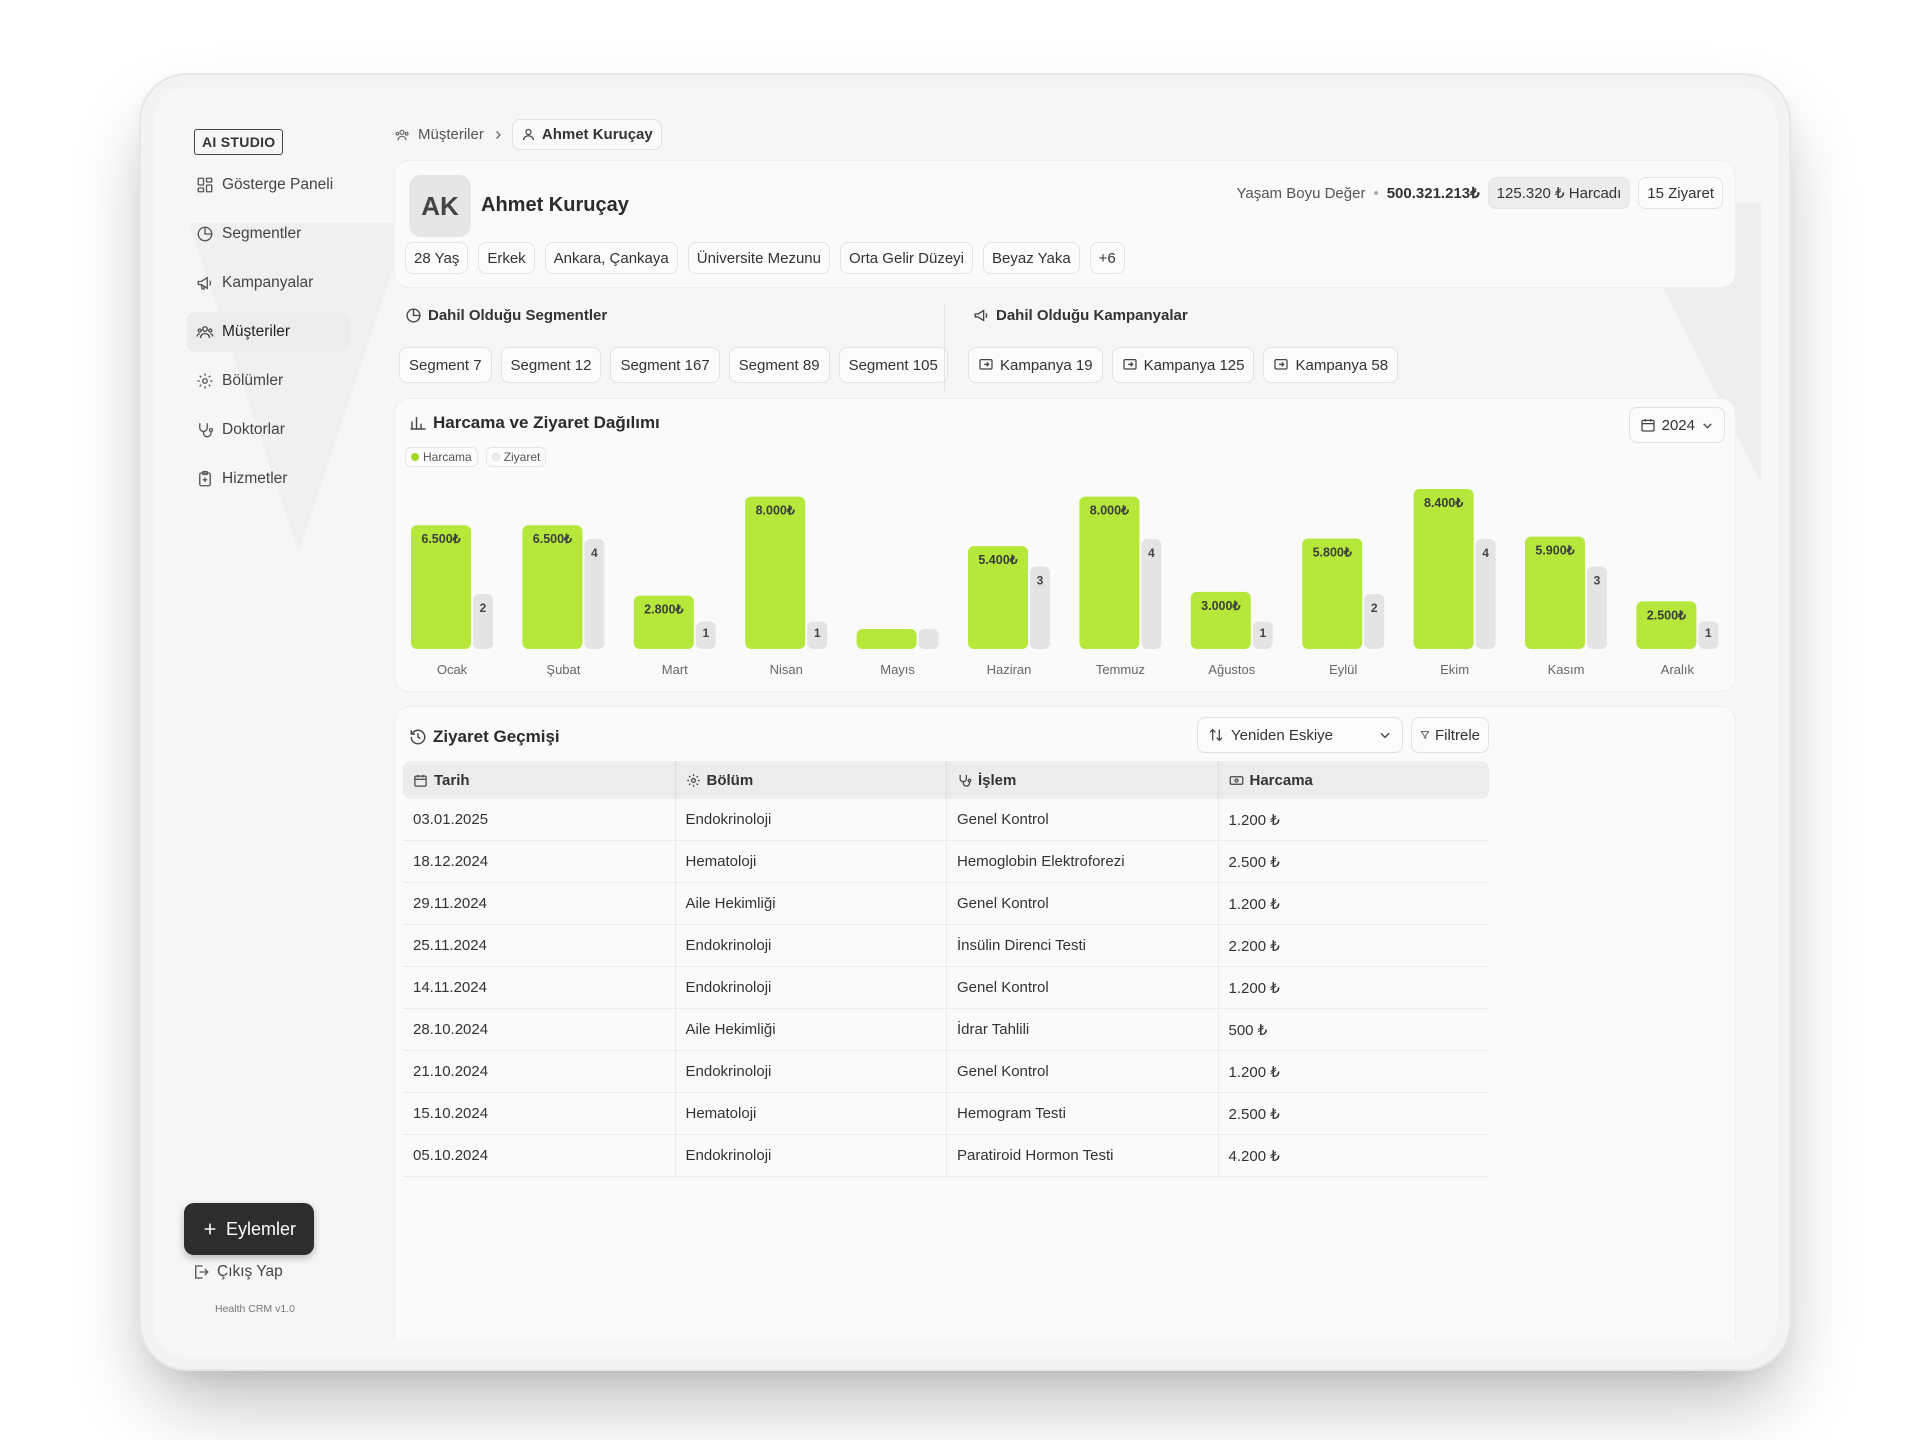  I want to click on bar-ziyaret-label: 4, so click(594, 553).